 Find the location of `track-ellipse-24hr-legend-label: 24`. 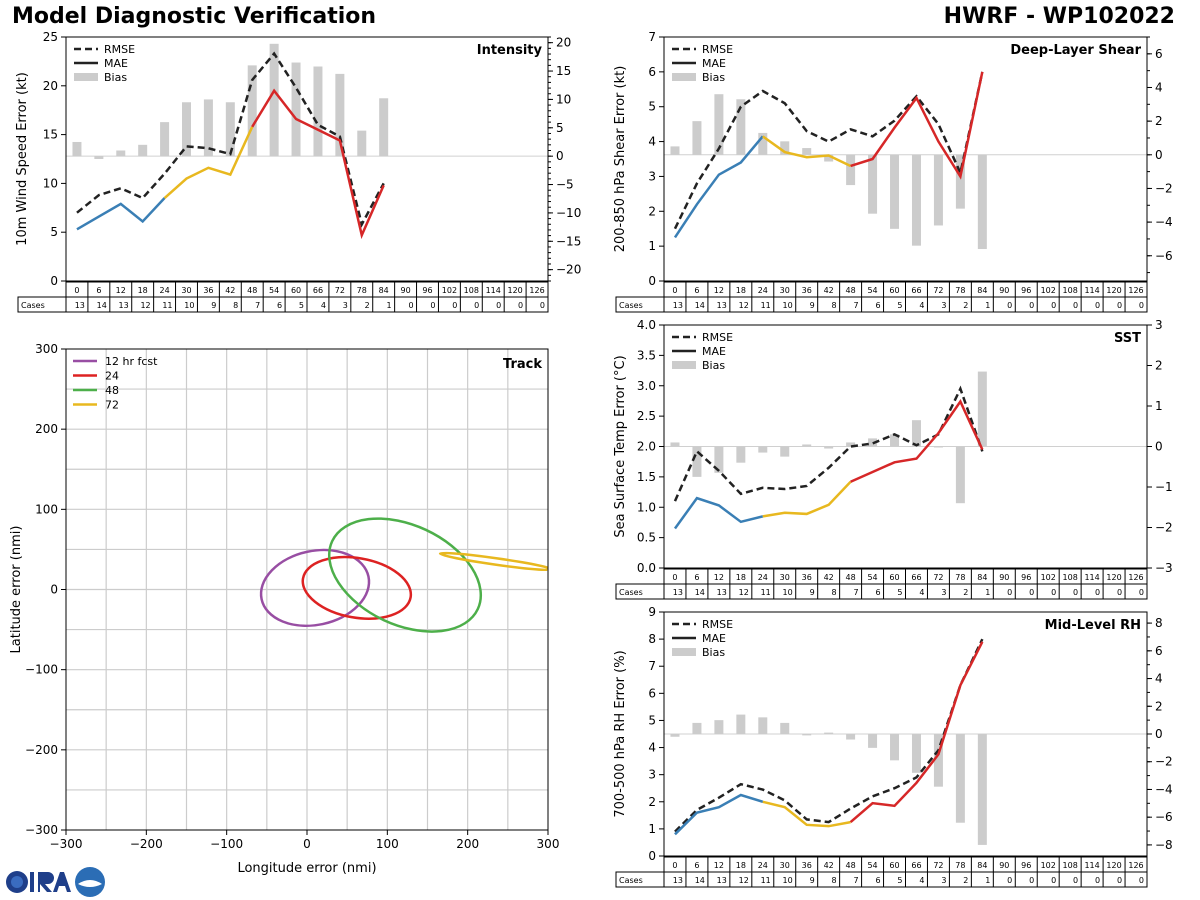

track-ellipse-24hr-legend-label: 24 is located at coordinates (112, 376).